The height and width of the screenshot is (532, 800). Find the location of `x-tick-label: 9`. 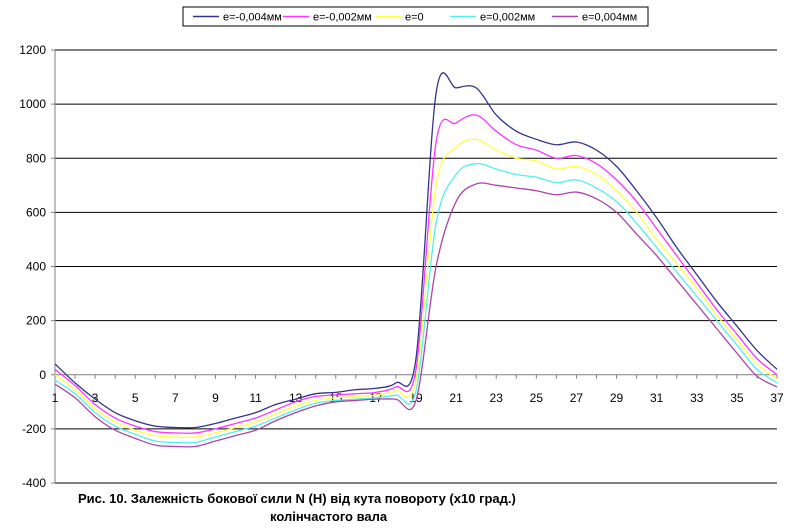

x-tick-label: 9 is located at coordinates (215, 398).